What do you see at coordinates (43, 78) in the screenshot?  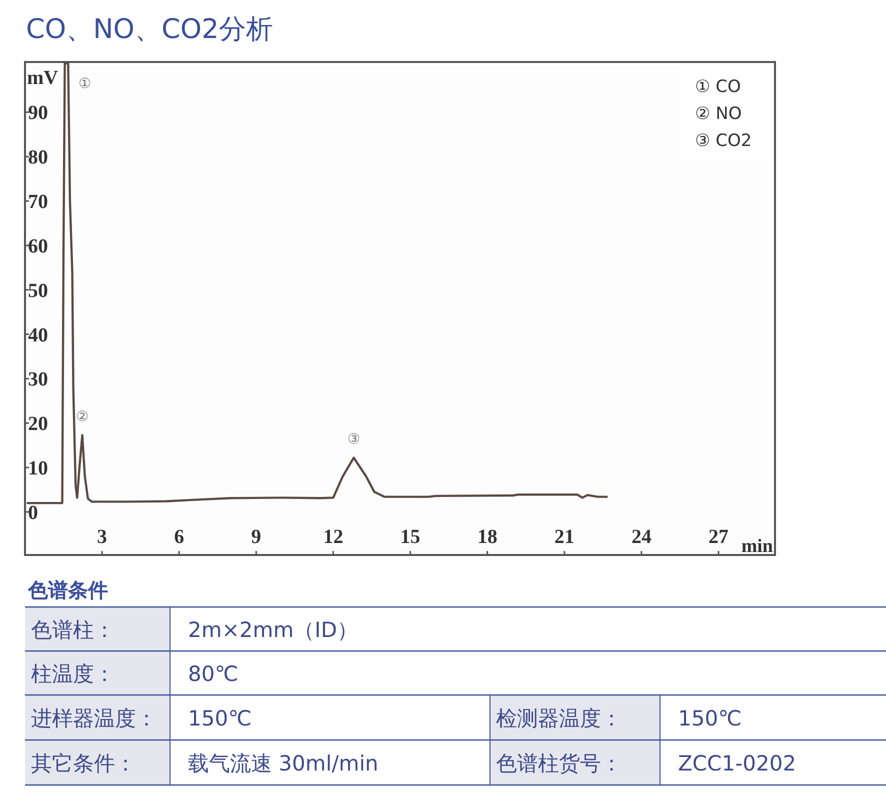 I see `y-axis-title: mV` at bounding box center [43, 78].